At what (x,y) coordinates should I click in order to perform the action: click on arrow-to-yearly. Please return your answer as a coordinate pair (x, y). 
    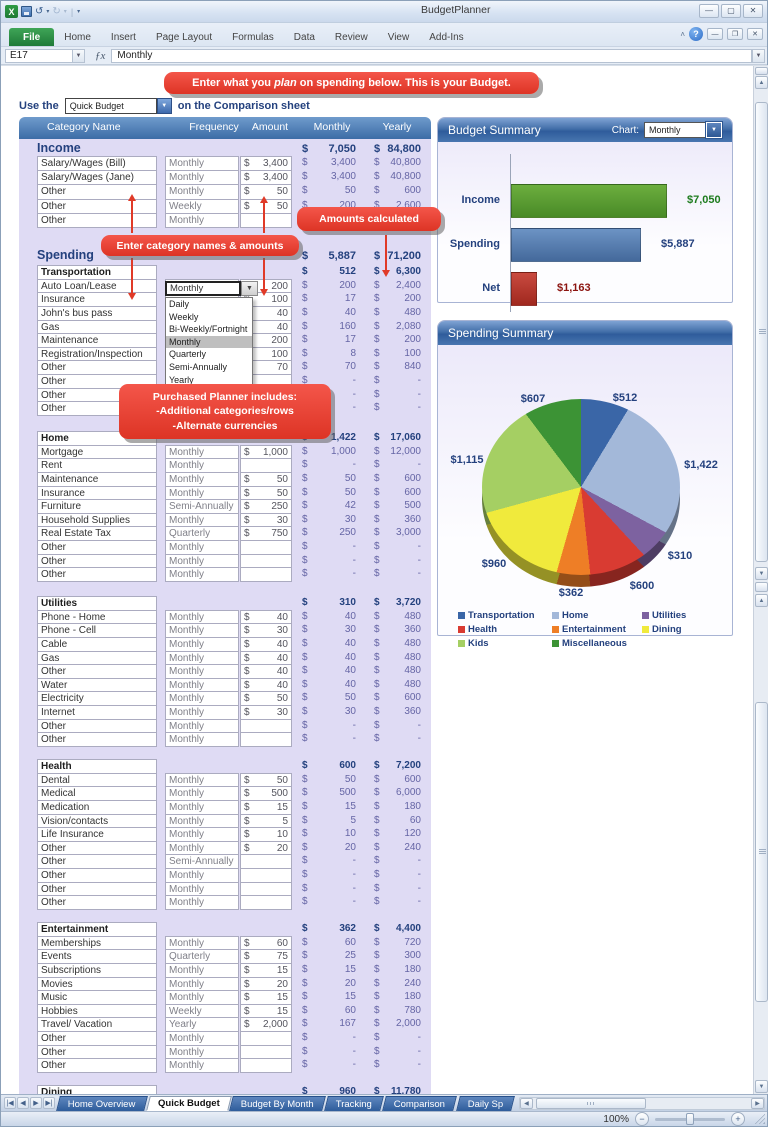
    Looking at the image, I should click on (386, 256).